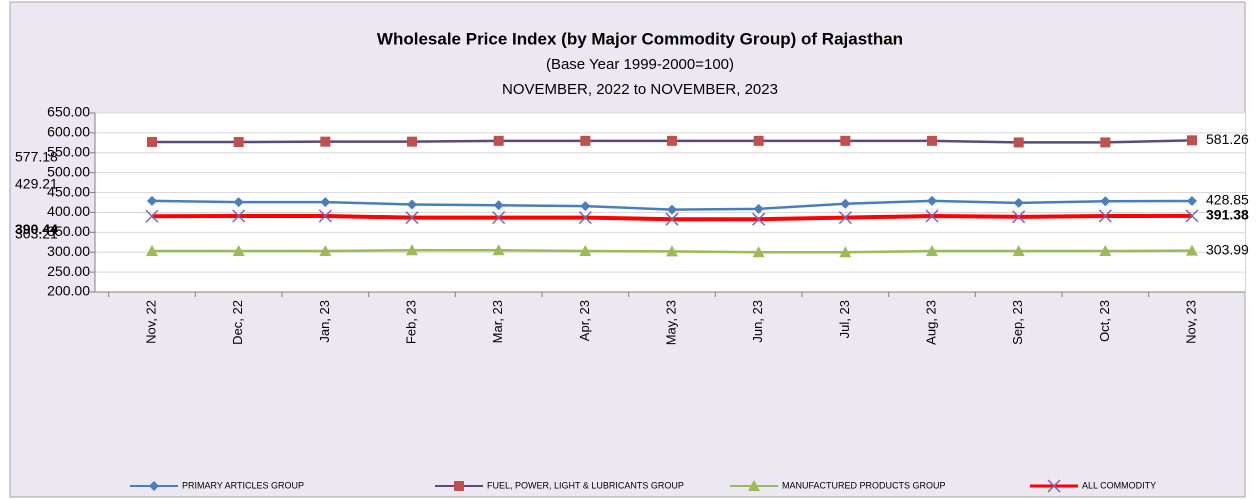 The image size is (1256, 499). I want to click on x-tick-label: Nov, 22, so click(150, 322).